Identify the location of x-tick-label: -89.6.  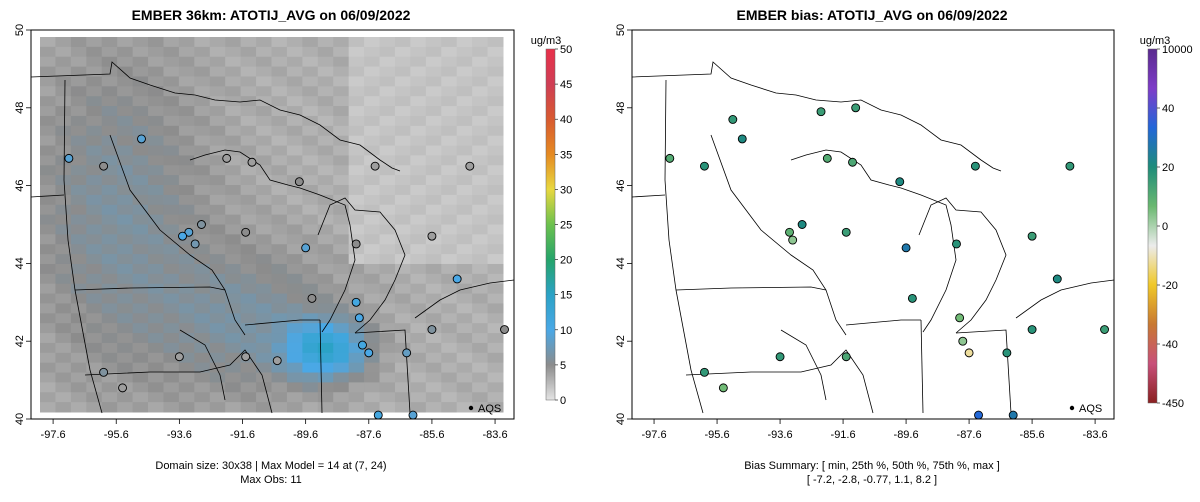
(305, 435).